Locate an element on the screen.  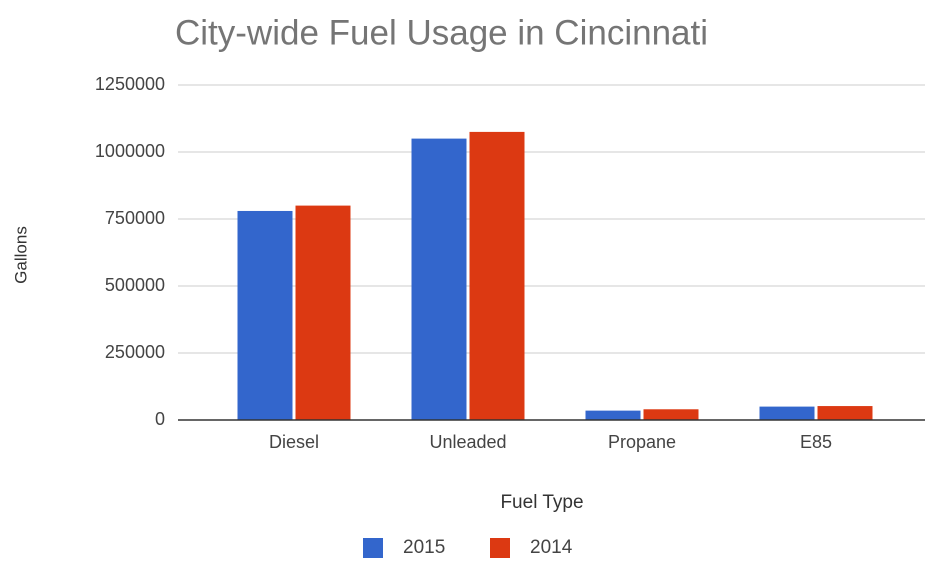
y-tick-label: 1250000 is located at coordinates (130, 84).